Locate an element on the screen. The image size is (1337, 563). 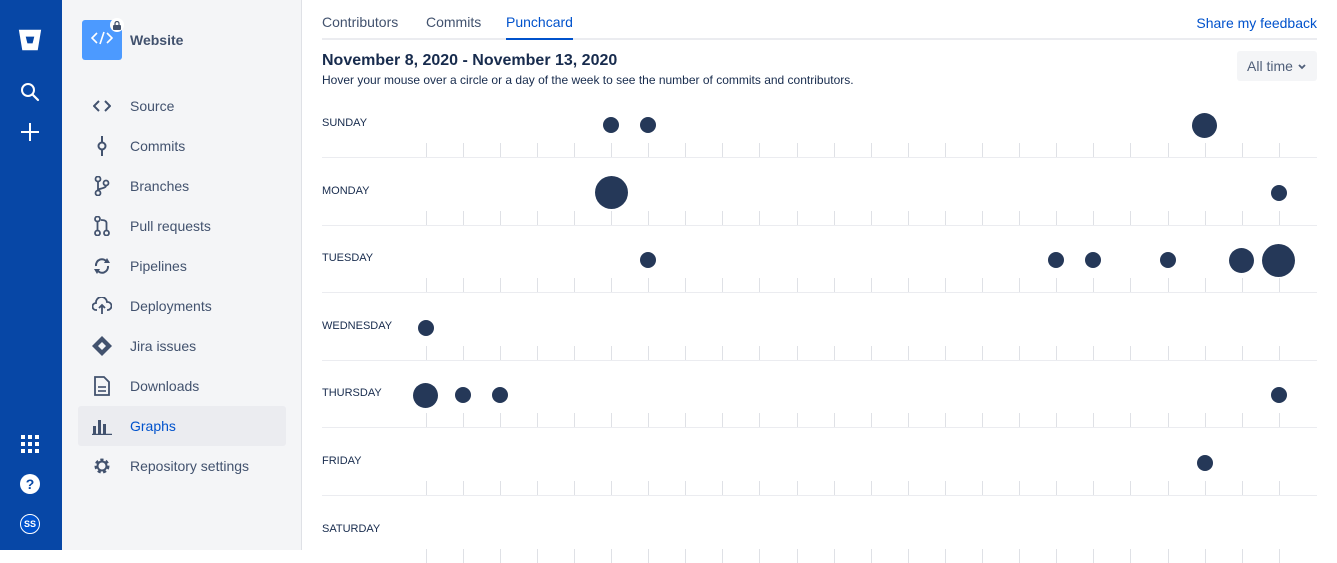
sidebar-item-downloads: Downloads is located at coordinates (182, 386).